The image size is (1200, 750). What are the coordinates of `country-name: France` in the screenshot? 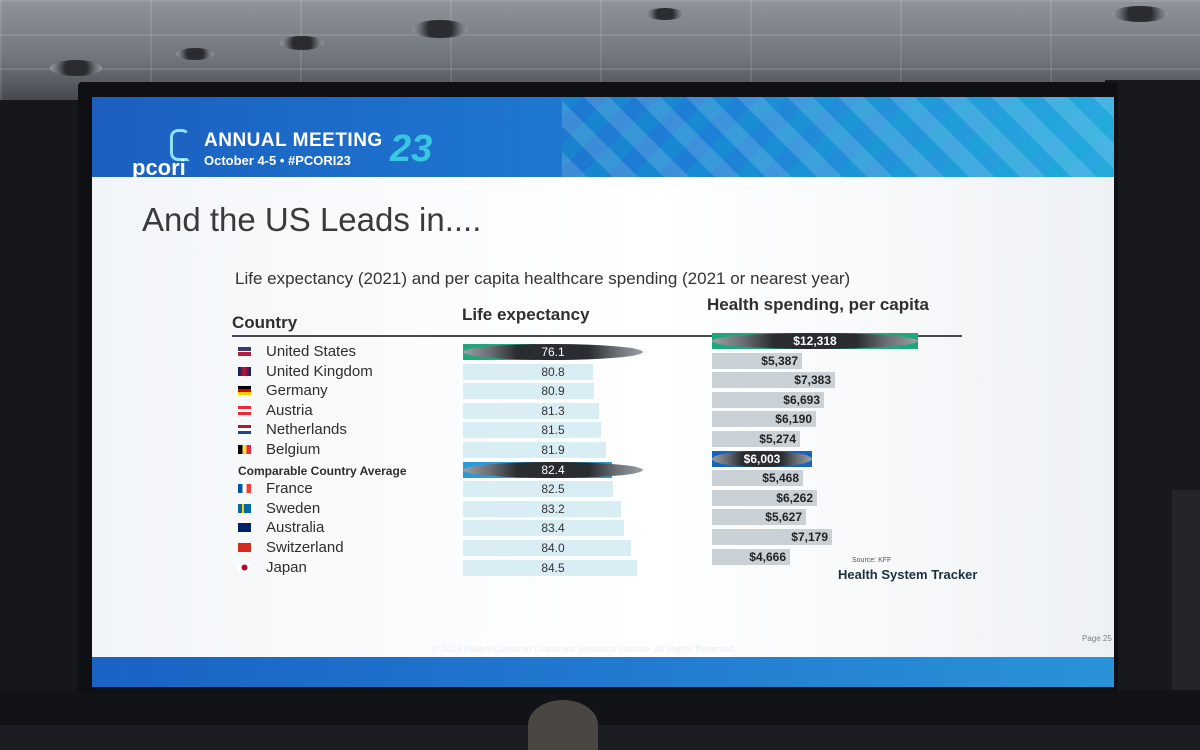 It's located at (289, 488).